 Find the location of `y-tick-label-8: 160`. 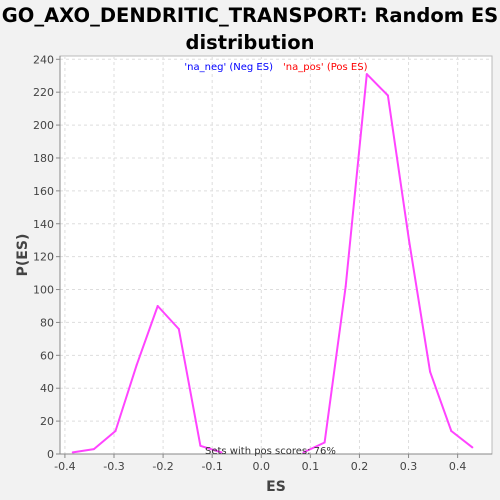

y-tick-label-8: 160 is located at coordinates (43, 191).